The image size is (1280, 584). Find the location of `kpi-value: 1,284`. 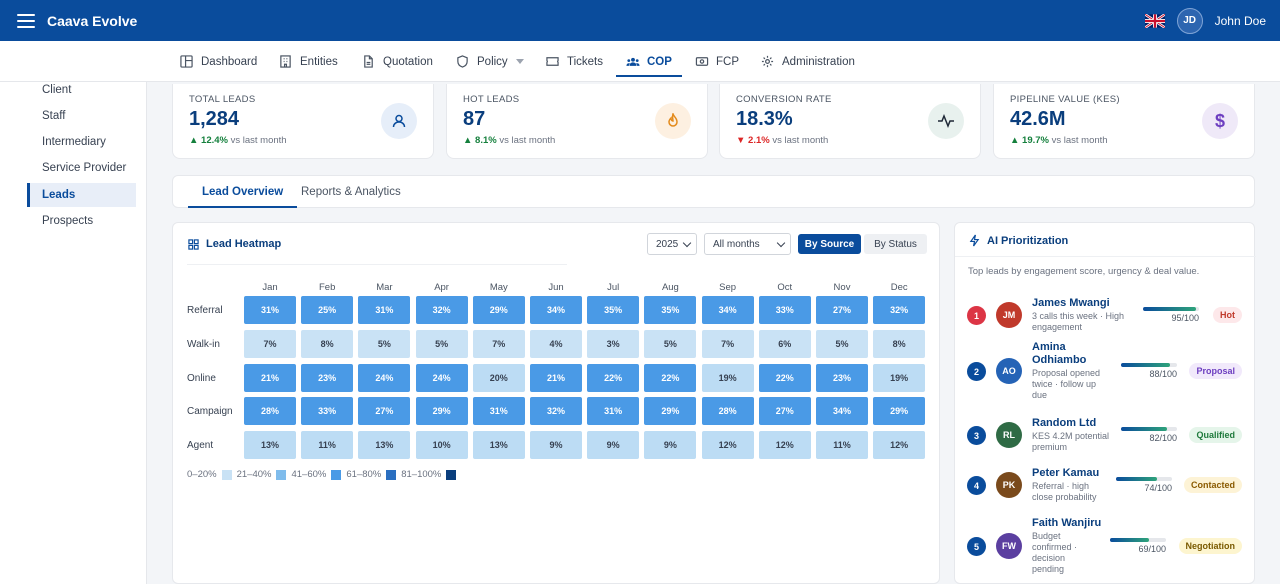

kpi-value: 1,284 is located at coordinates (214, 119).